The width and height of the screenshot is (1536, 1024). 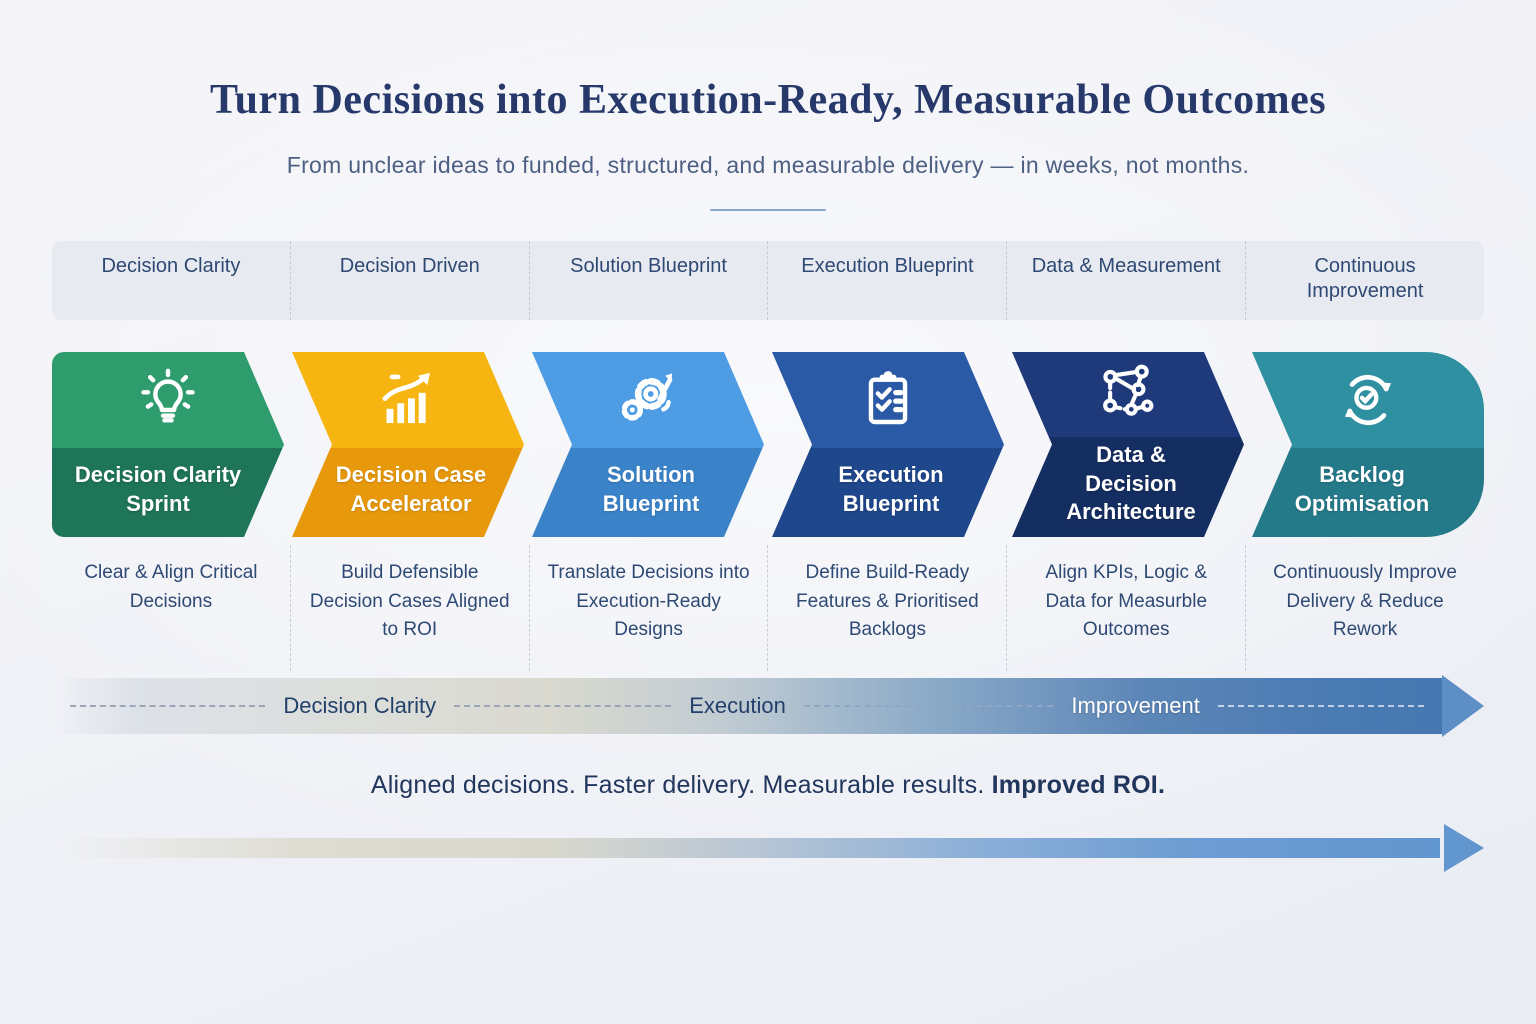 I want to click on phase-label-solution-blueprint: Solution Blueprint, so click(x=648, y=280).